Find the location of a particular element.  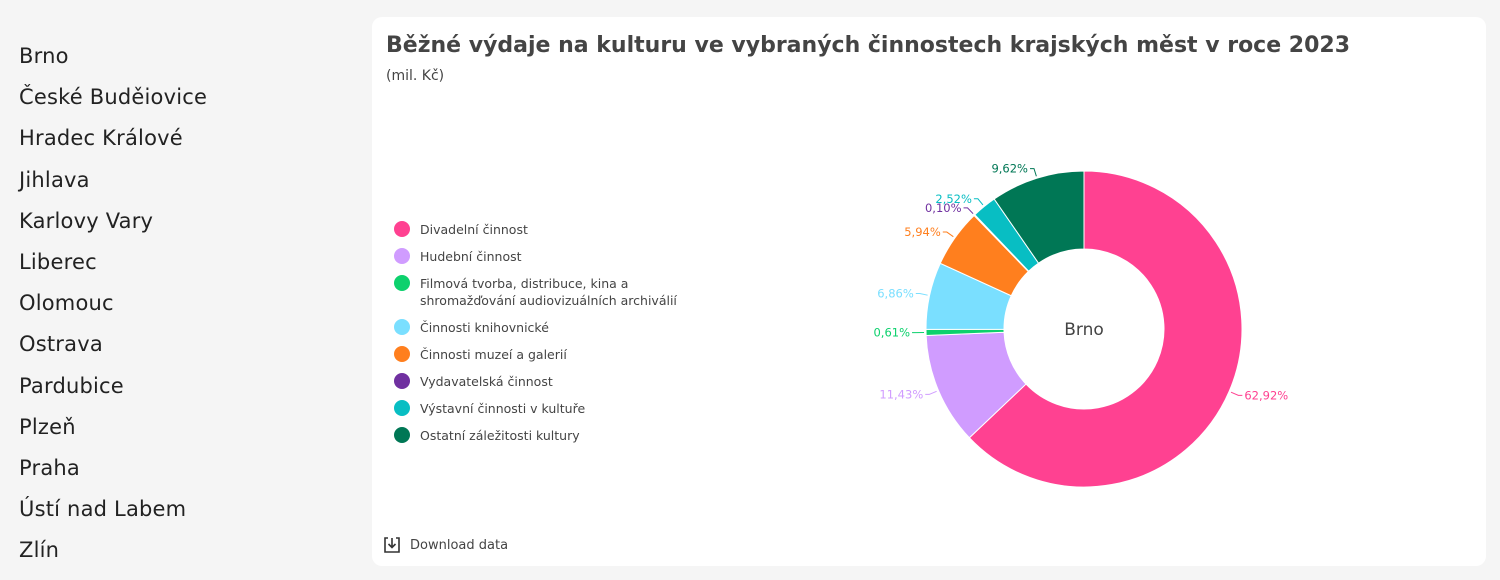

legend-item: Hudební činnost is located at coordinates (535, 256).